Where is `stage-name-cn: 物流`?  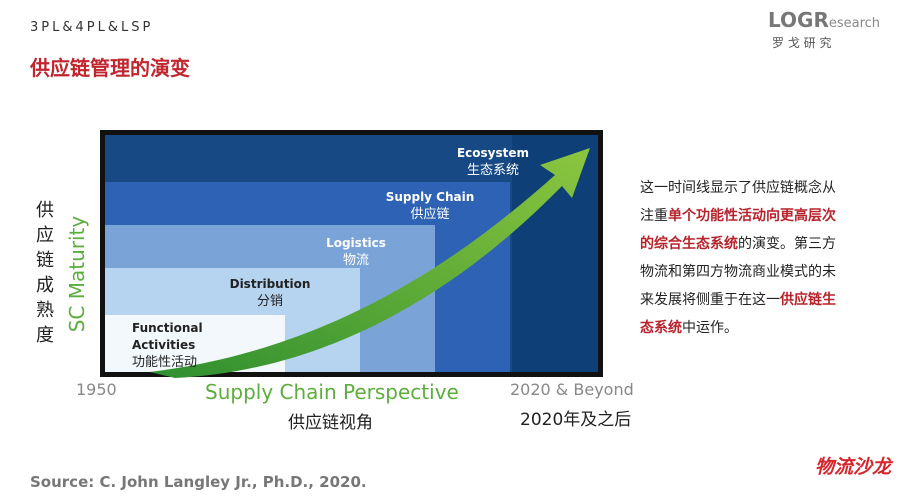
stage-name-cn: 物流 is located at coordinates (355, 260).